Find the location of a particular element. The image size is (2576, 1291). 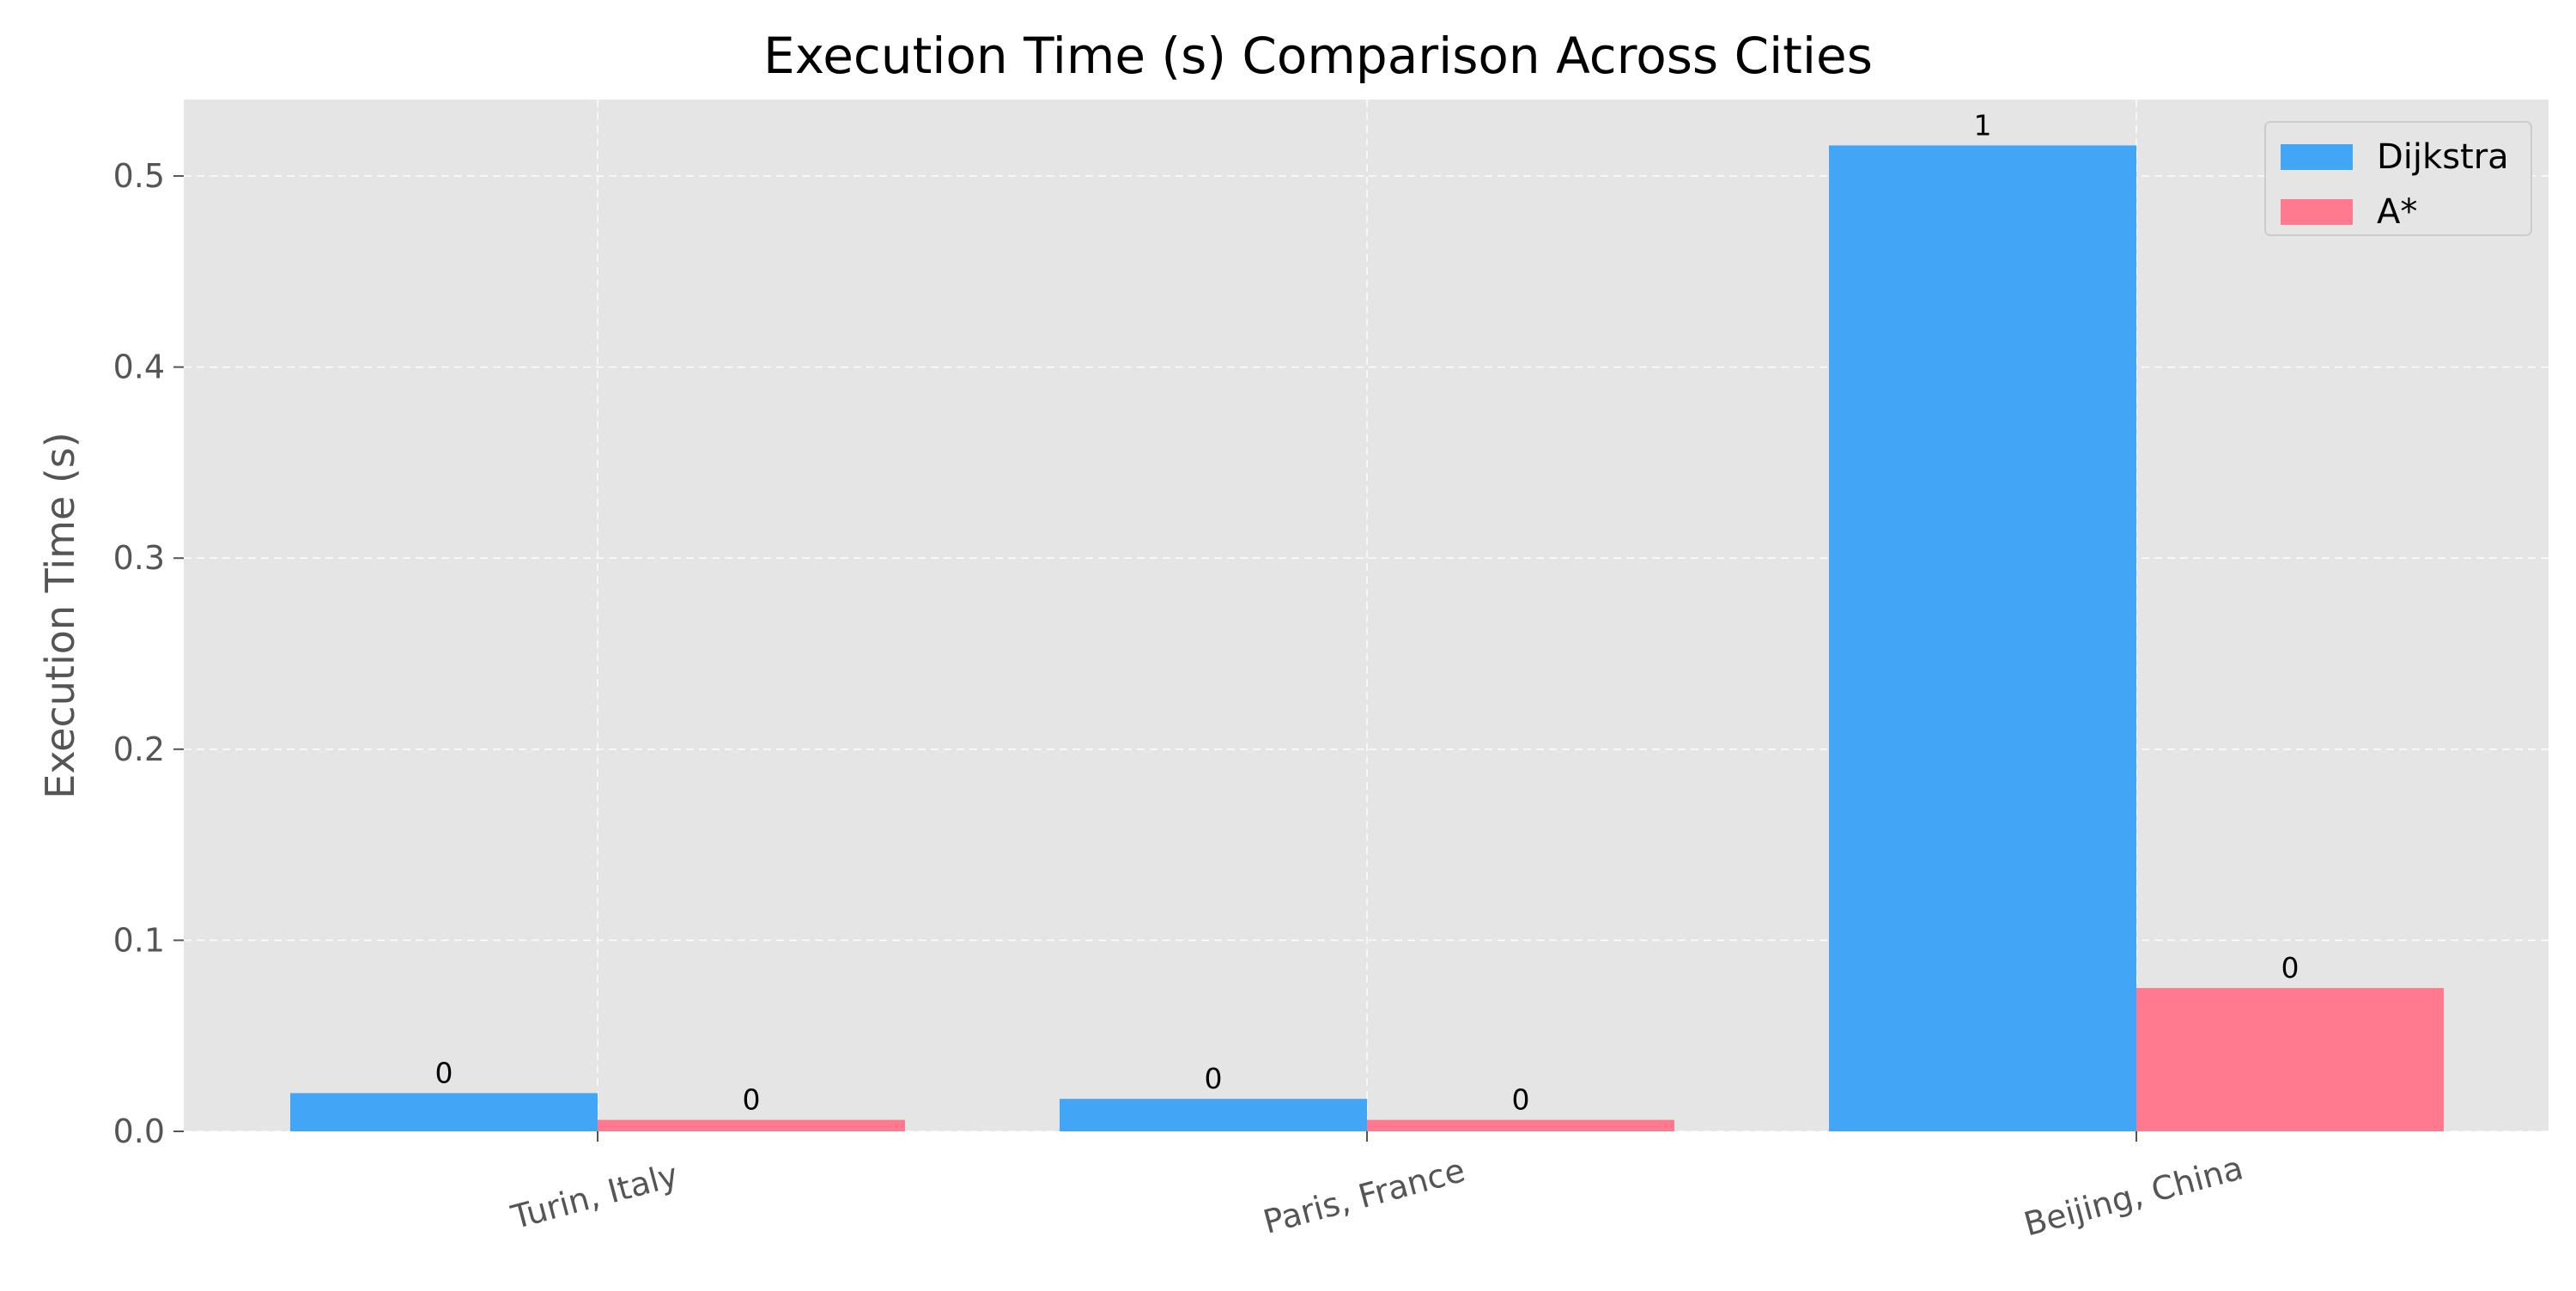

legend-entry: Dijkstra is located at coordinates (2443, 157).